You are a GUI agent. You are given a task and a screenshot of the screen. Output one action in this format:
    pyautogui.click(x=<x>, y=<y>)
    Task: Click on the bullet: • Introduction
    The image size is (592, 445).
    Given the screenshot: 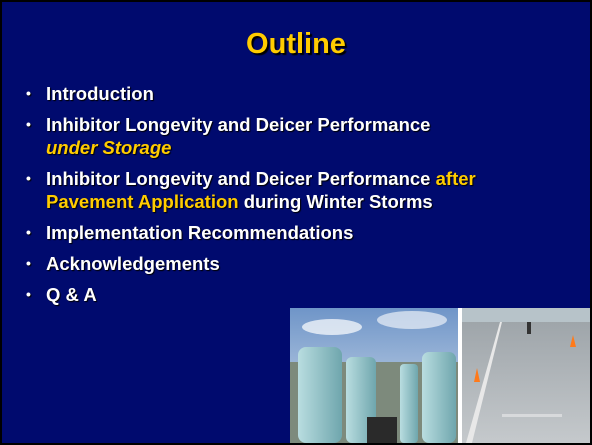 What is the action you would take?
    pyautogui.click(x=307, y=93)
    